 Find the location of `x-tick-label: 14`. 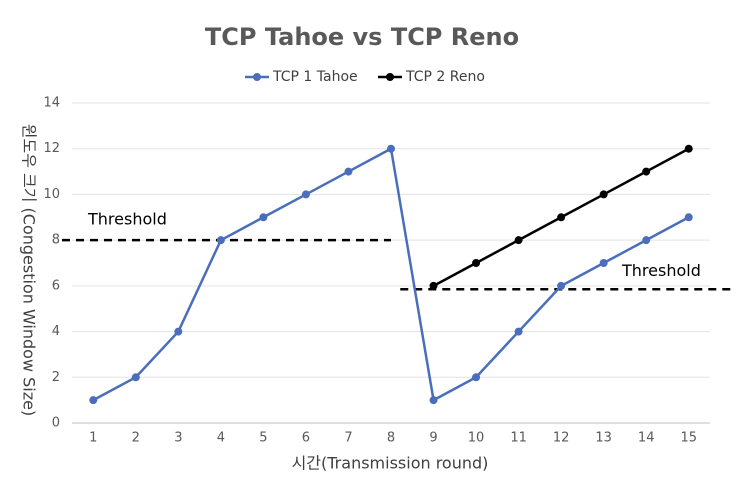

x-tick-label: 14 is located at coordinates (646, 438).